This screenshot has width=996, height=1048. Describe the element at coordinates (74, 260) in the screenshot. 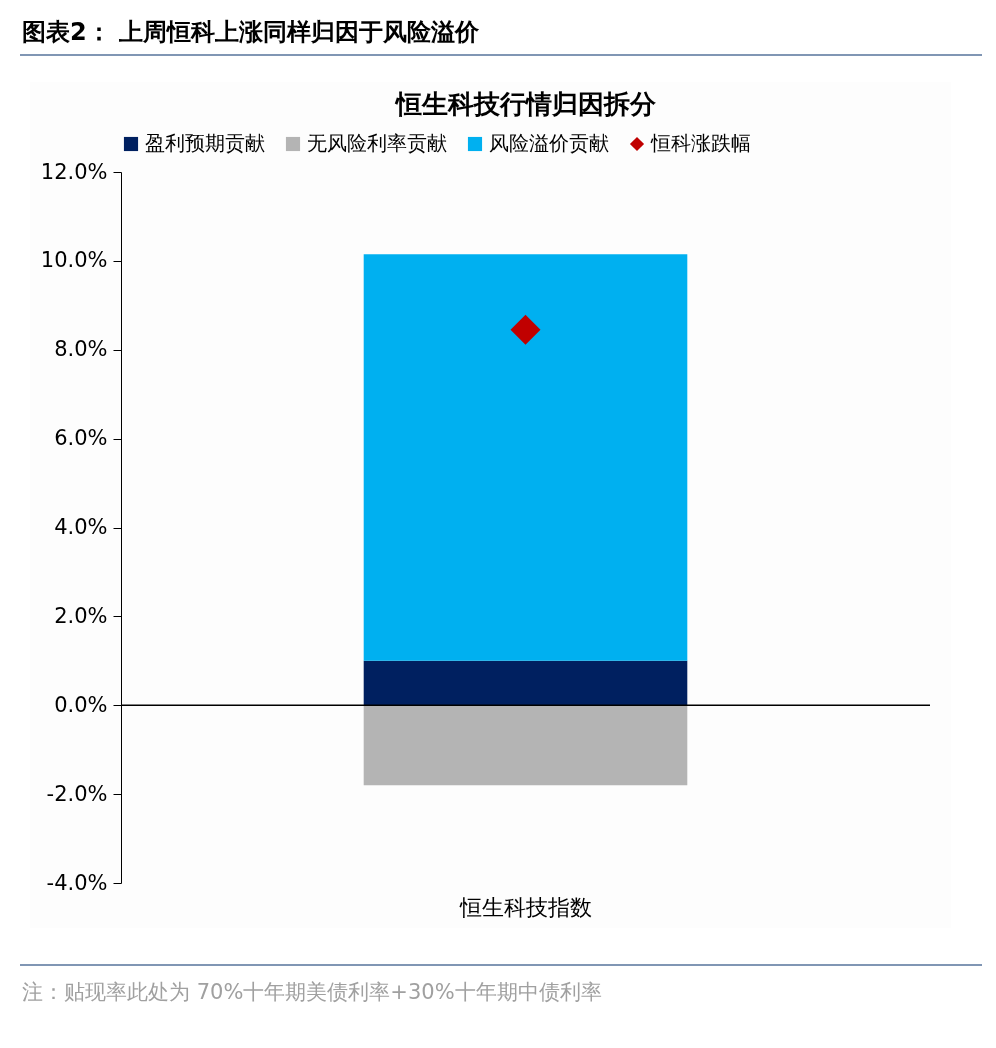

I see `y-tick-label: 10.0%` at that location.